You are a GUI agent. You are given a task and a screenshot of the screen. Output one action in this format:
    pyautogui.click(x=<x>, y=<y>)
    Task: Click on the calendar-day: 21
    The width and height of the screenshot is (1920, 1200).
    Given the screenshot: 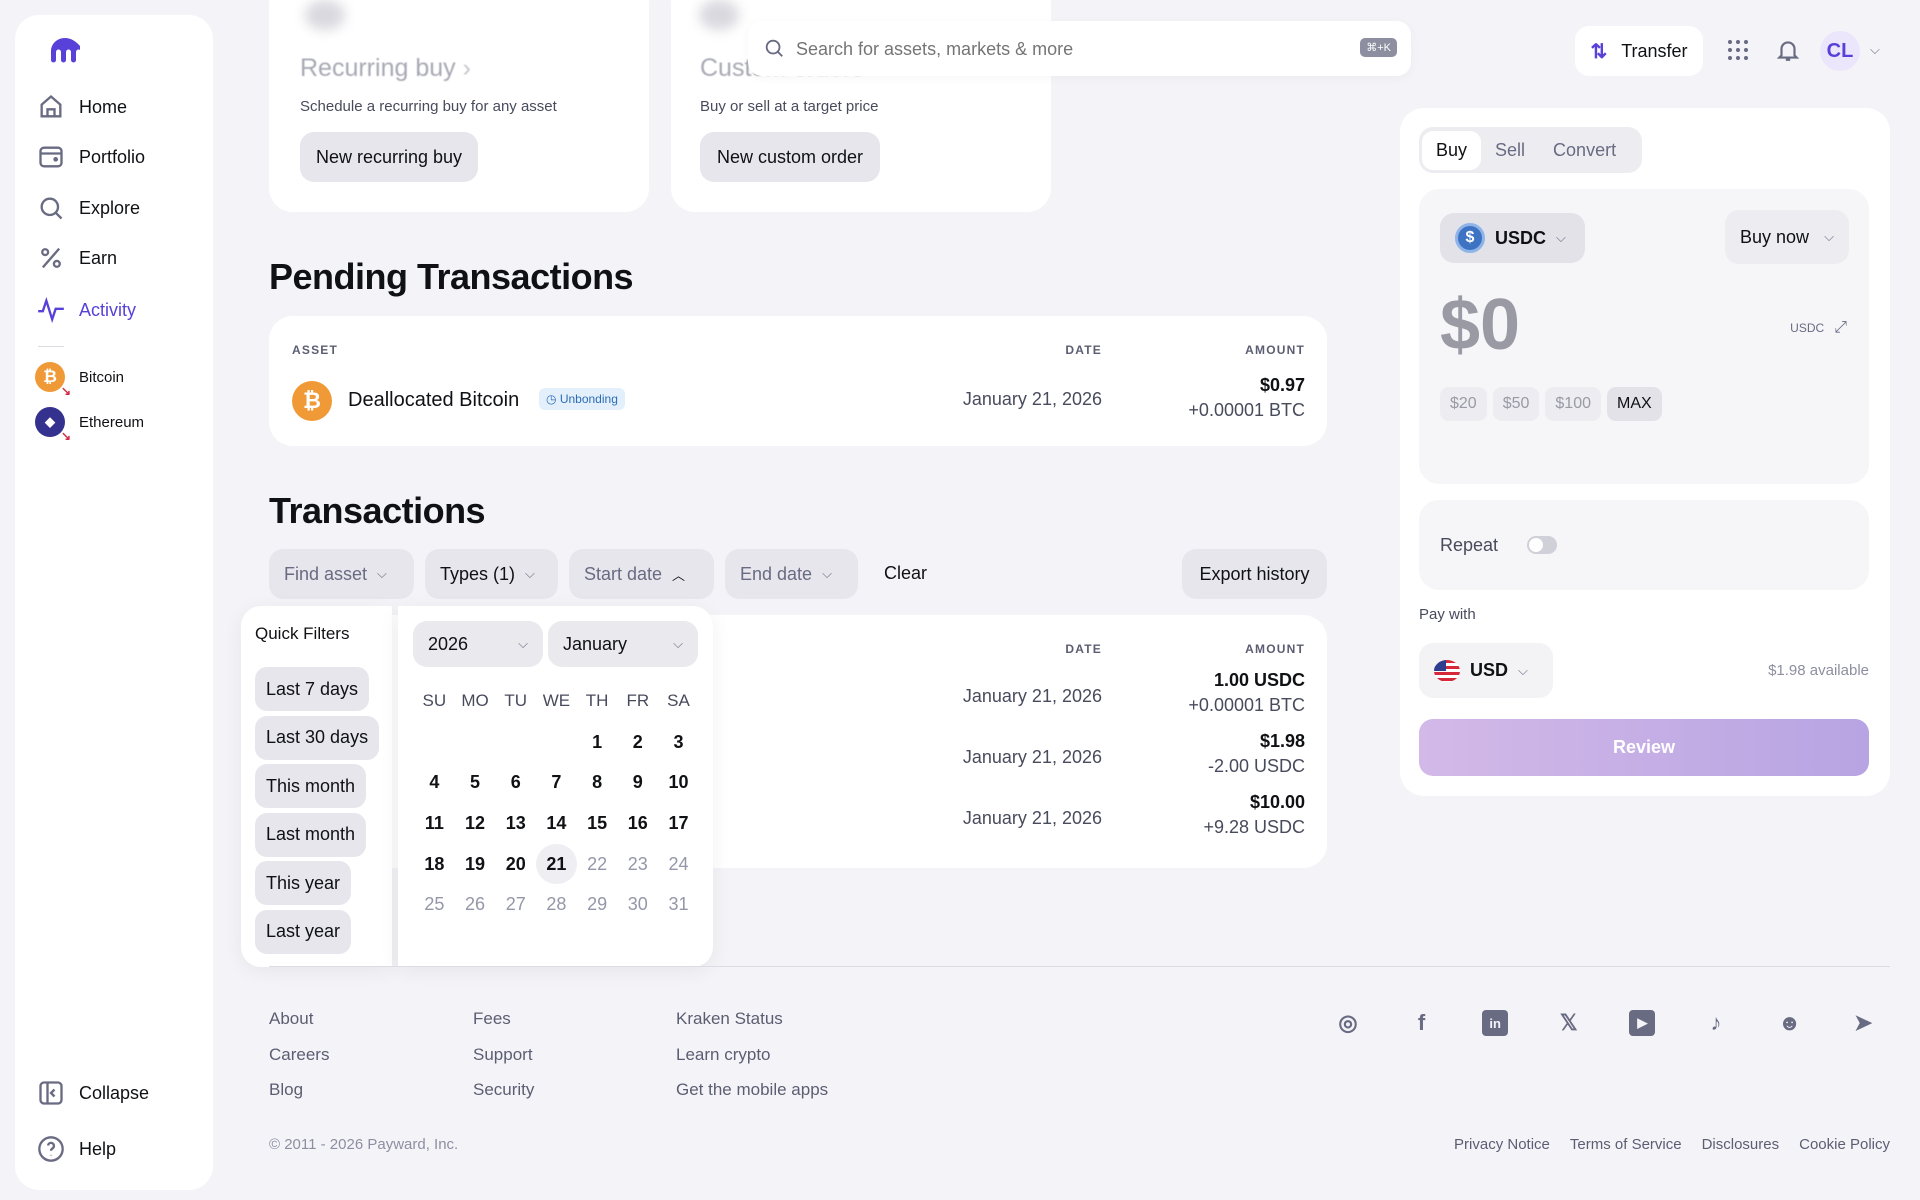 What is the action you would take?
    pyautogui.click(x=556, y=864)
    